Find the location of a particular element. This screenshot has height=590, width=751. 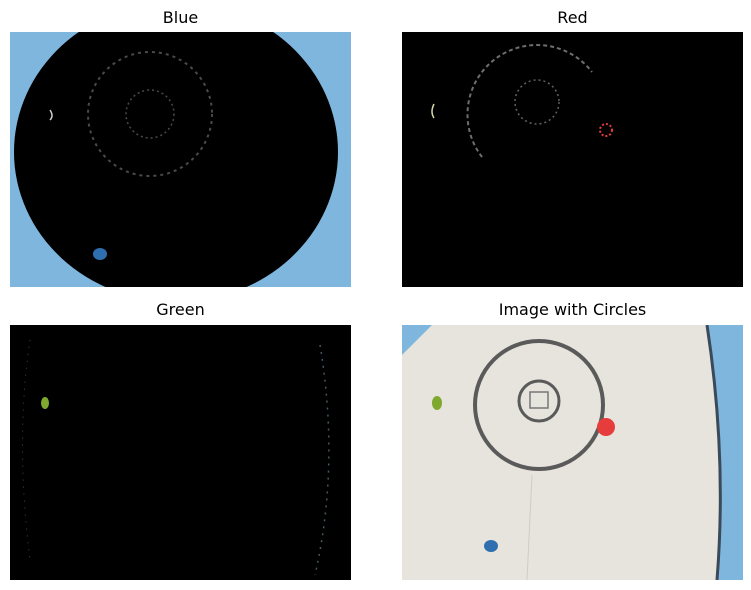

panel-title: Image with Circles is located at coordinates (572, 309).